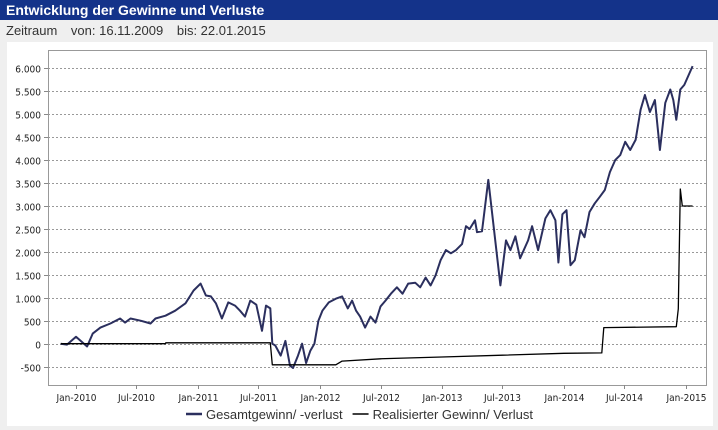 This screenshot has width=718, height=430. What do you see at coordinates (38, 346) in the screenshot?
I see `y-tick-label: 0` at bounding box center [38, 346].